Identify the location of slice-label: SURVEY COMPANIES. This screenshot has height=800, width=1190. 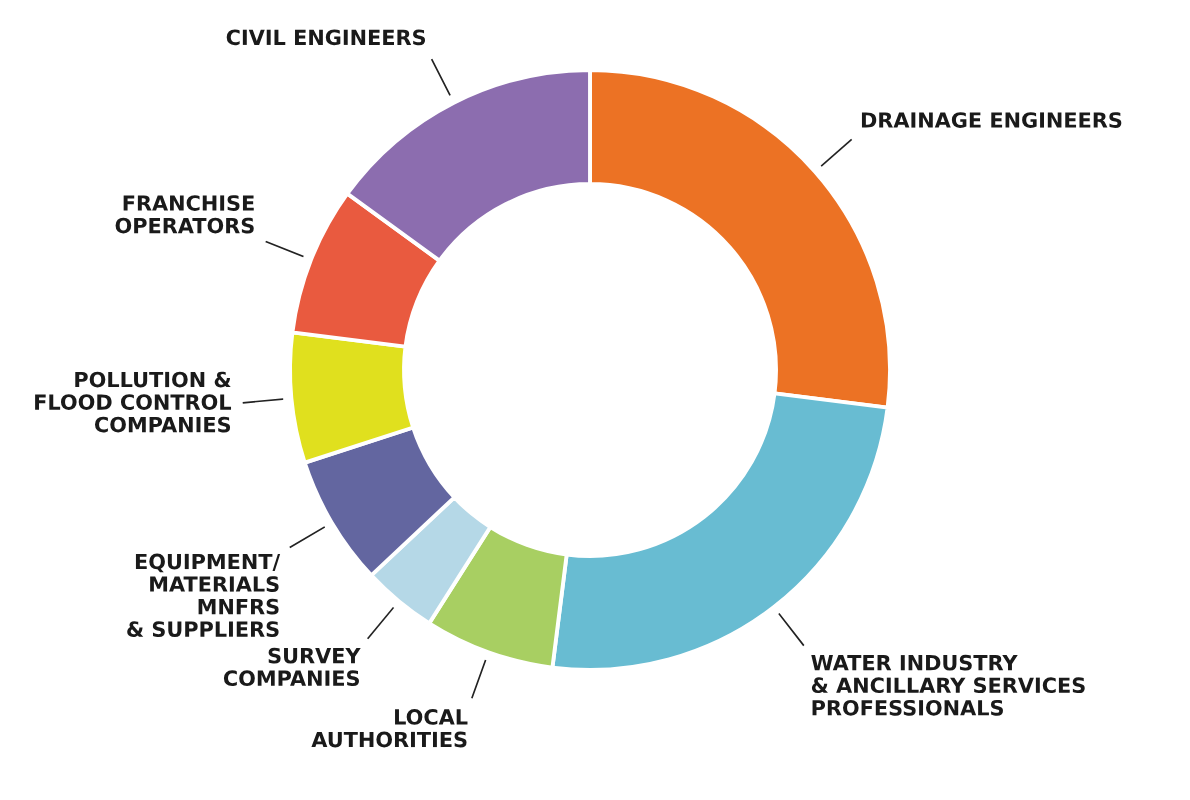
(292, 667).